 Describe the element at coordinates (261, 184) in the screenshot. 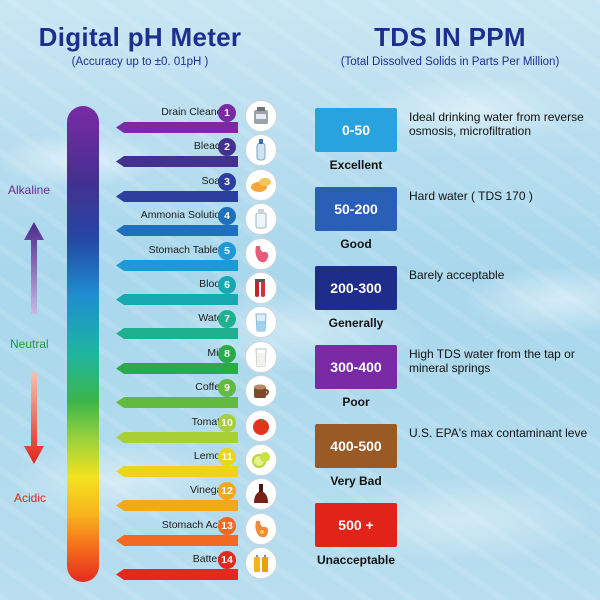

I see `soap-icon` at that location.